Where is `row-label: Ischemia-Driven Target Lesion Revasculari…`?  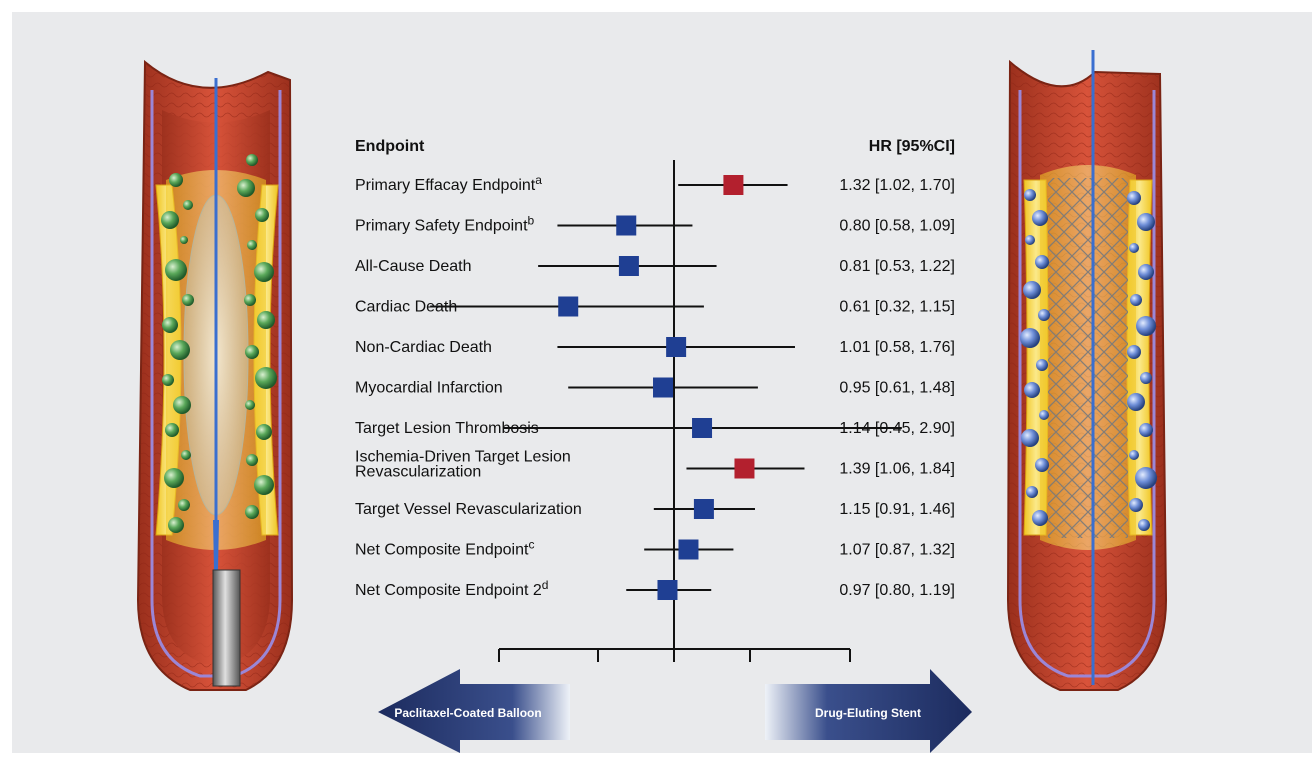
row-label: Ischemia-Driven Target Lesion Revasculari… is located at coordinates (463, 465).